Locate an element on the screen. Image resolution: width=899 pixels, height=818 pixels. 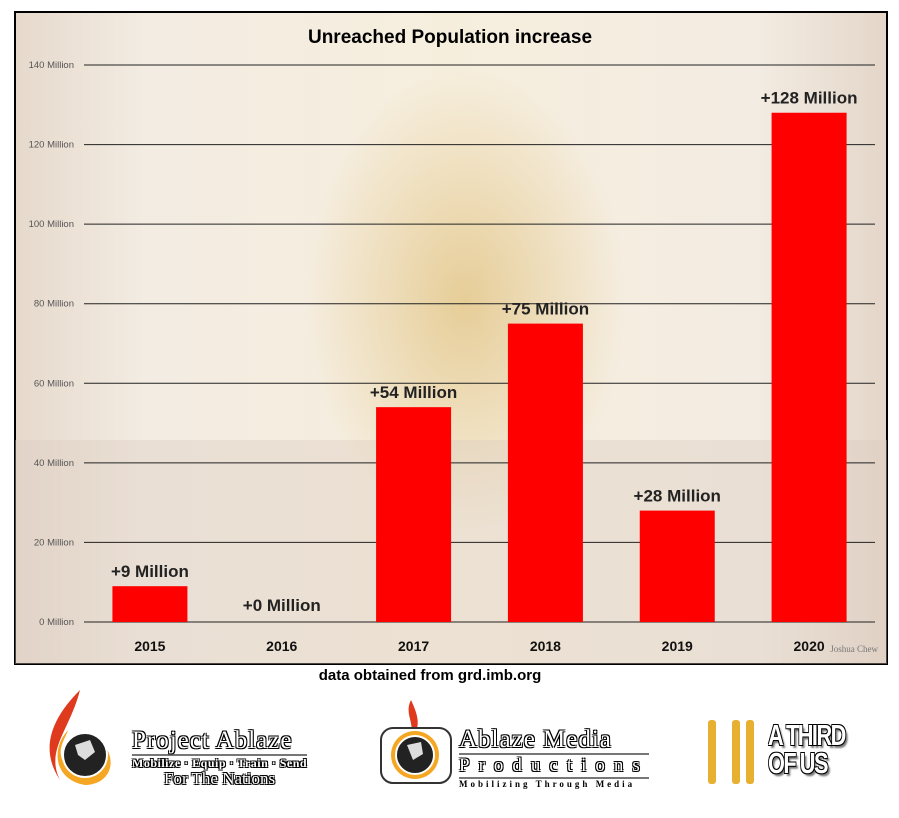
data-label: +28 Million is located at coordinates (677, 496).